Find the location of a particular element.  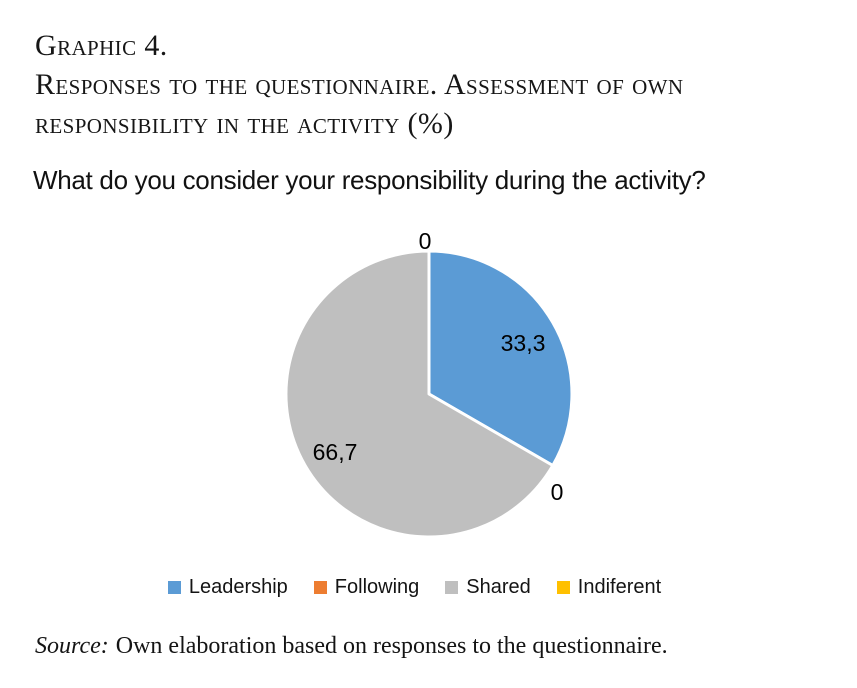

legend-item-indiferent: Indiferent is located at coordinates (609, 587).